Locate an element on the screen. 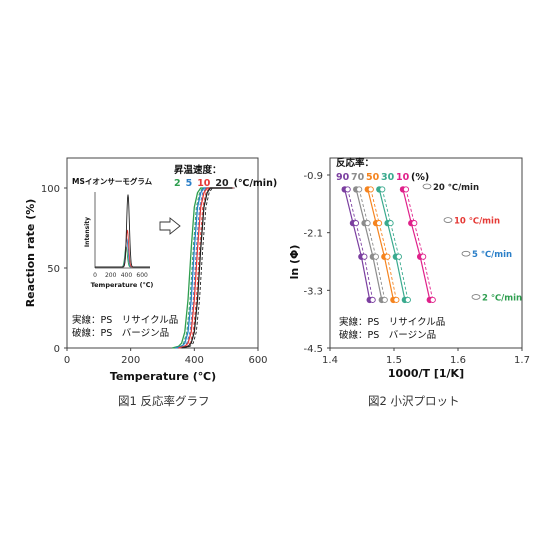 The width and height of the screenshot is (560, 560). legend-unit-2: (%) is located at coordinates (420, 177).